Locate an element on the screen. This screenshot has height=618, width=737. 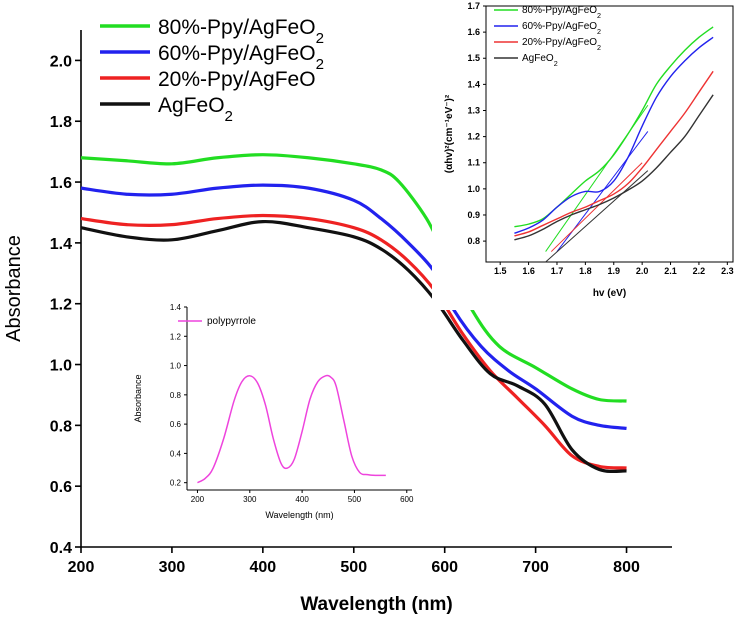
polypyrrole-legend-label: polypyrrole is located at coordinates (231, 321).